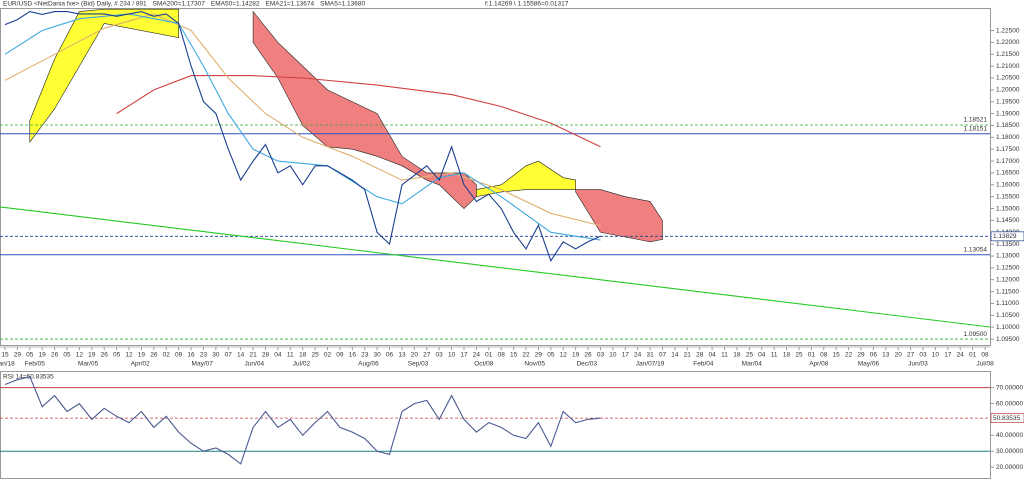 This screenshot has width=1024, height=479. I want to click on y-tick-label: 30.00000, so click(1009, 451).